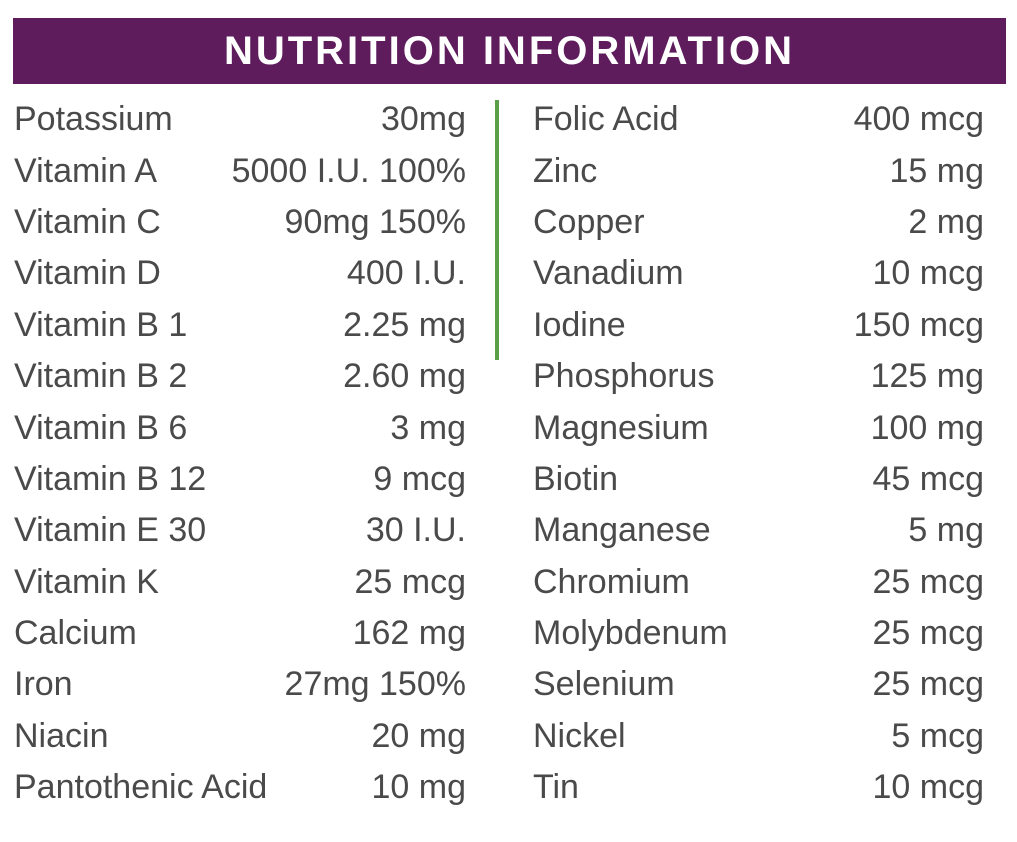 The image size is (1017, 842). Describe the element at coordinates (101, 376) in the screenshot. I see `nutrient-name: Vitamin B 2` at that location.